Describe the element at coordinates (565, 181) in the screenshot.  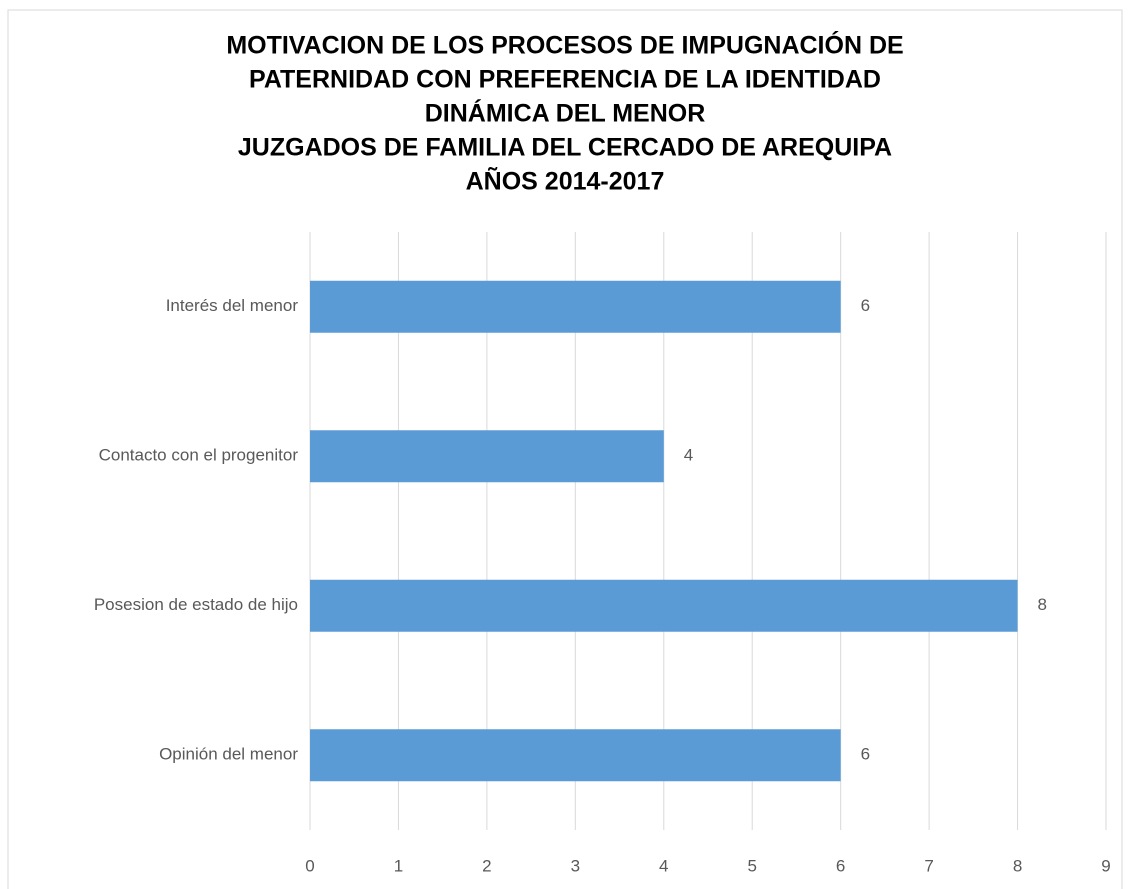
I see `chart-title: AÑOS 2014-2017` at that location.